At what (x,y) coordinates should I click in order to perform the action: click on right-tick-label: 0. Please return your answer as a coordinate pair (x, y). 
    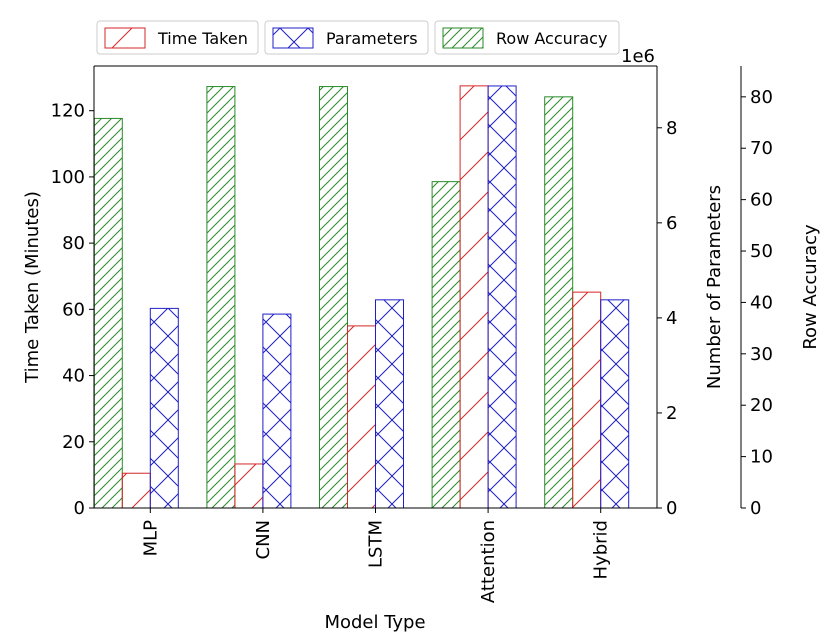
    Looking at the image, I should click on (755, 508).